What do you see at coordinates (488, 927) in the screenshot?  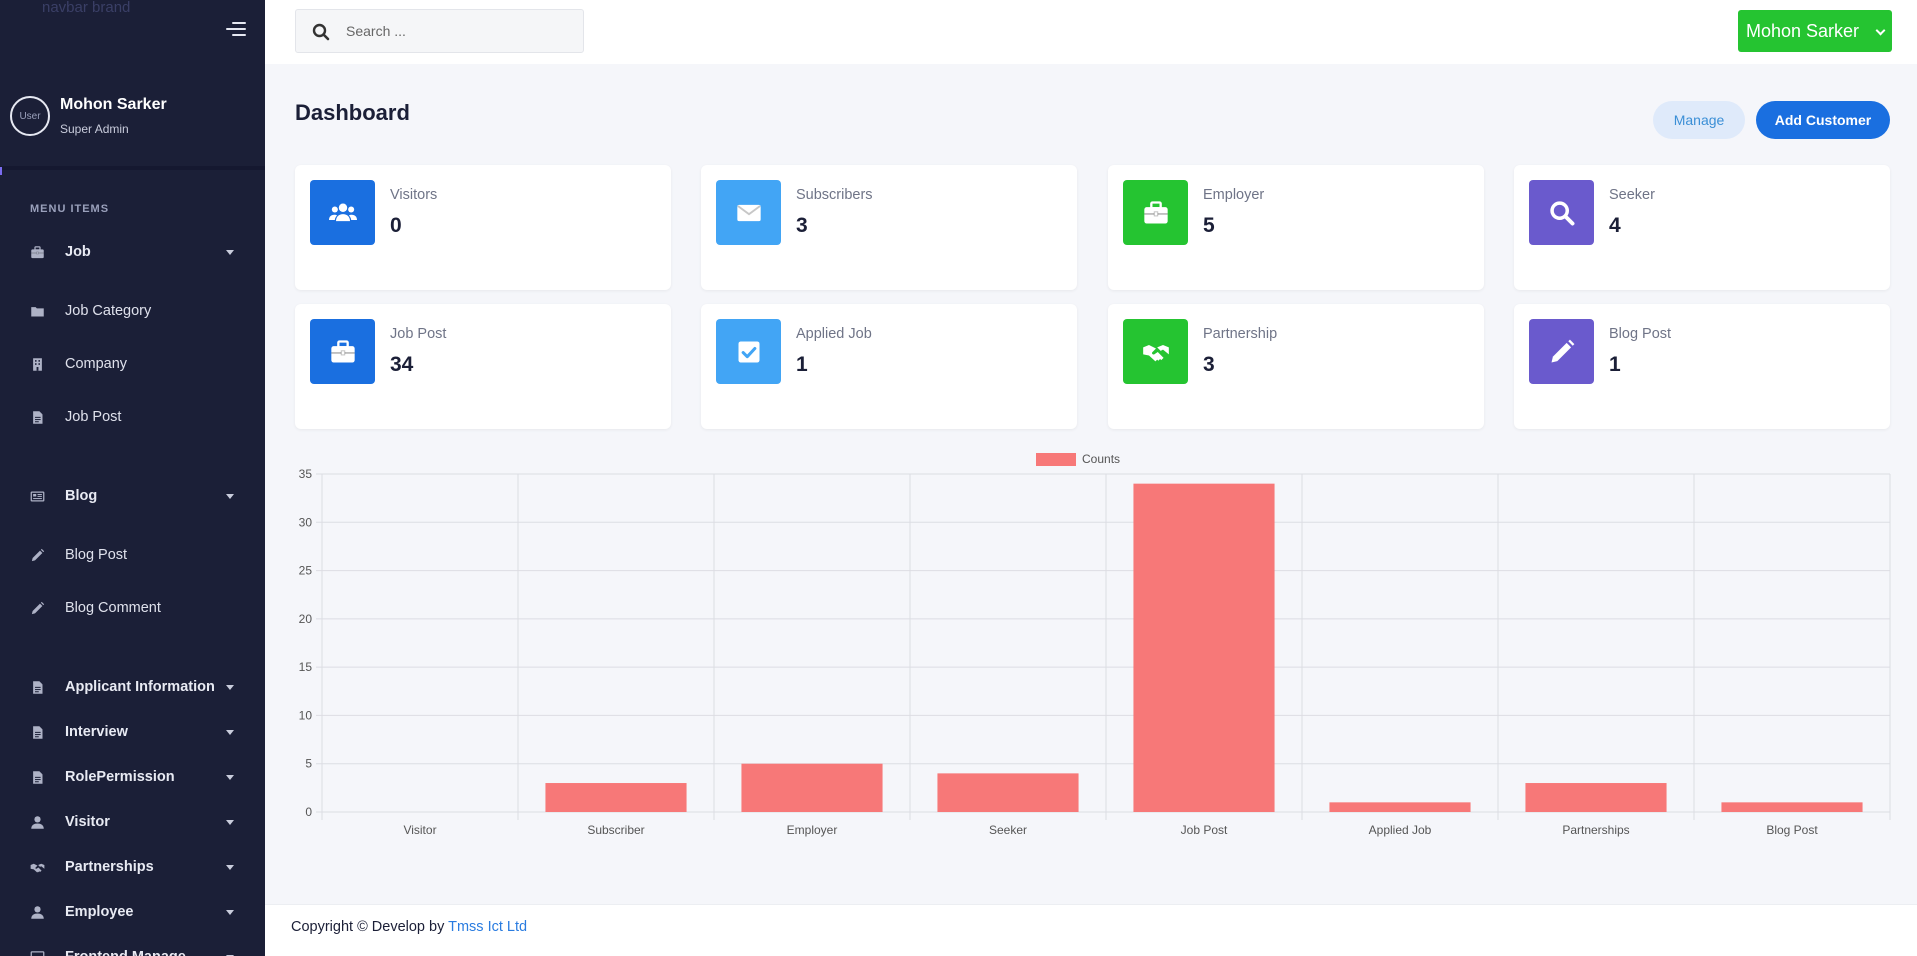 I see `company-link: Tmss Ict Ltd` at bounding box center [488, 927].